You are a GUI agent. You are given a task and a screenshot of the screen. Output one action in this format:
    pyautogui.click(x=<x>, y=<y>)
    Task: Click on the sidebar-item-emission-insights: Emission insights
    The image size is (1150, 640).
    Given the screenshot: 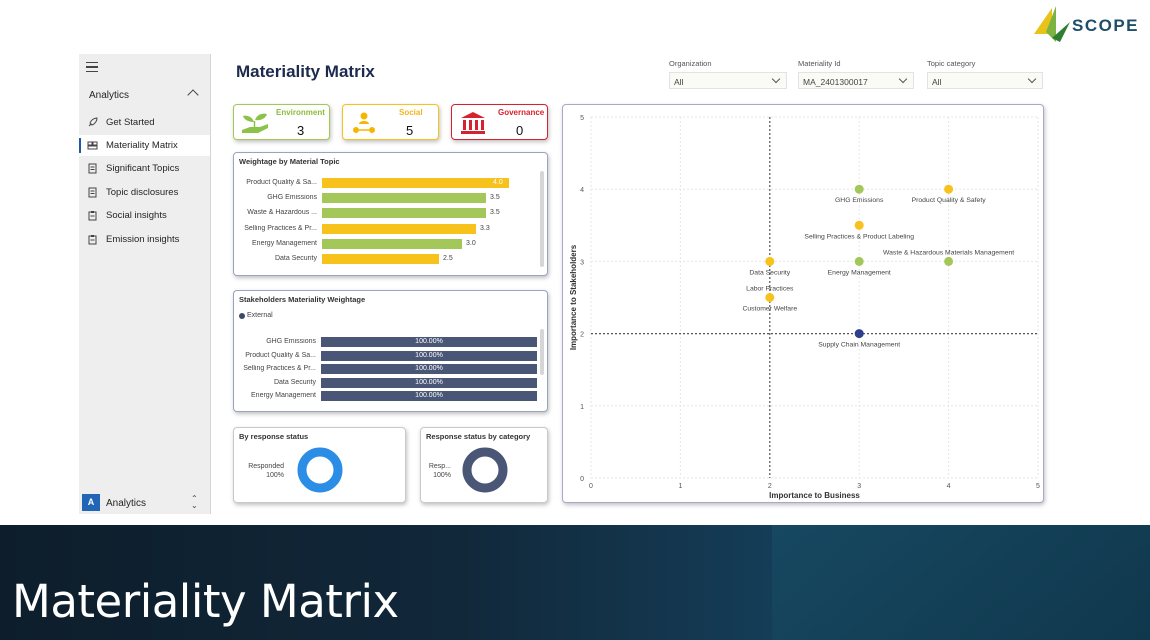 What is the action you would take?
    pyautogui.click(x=144, y=239)
    